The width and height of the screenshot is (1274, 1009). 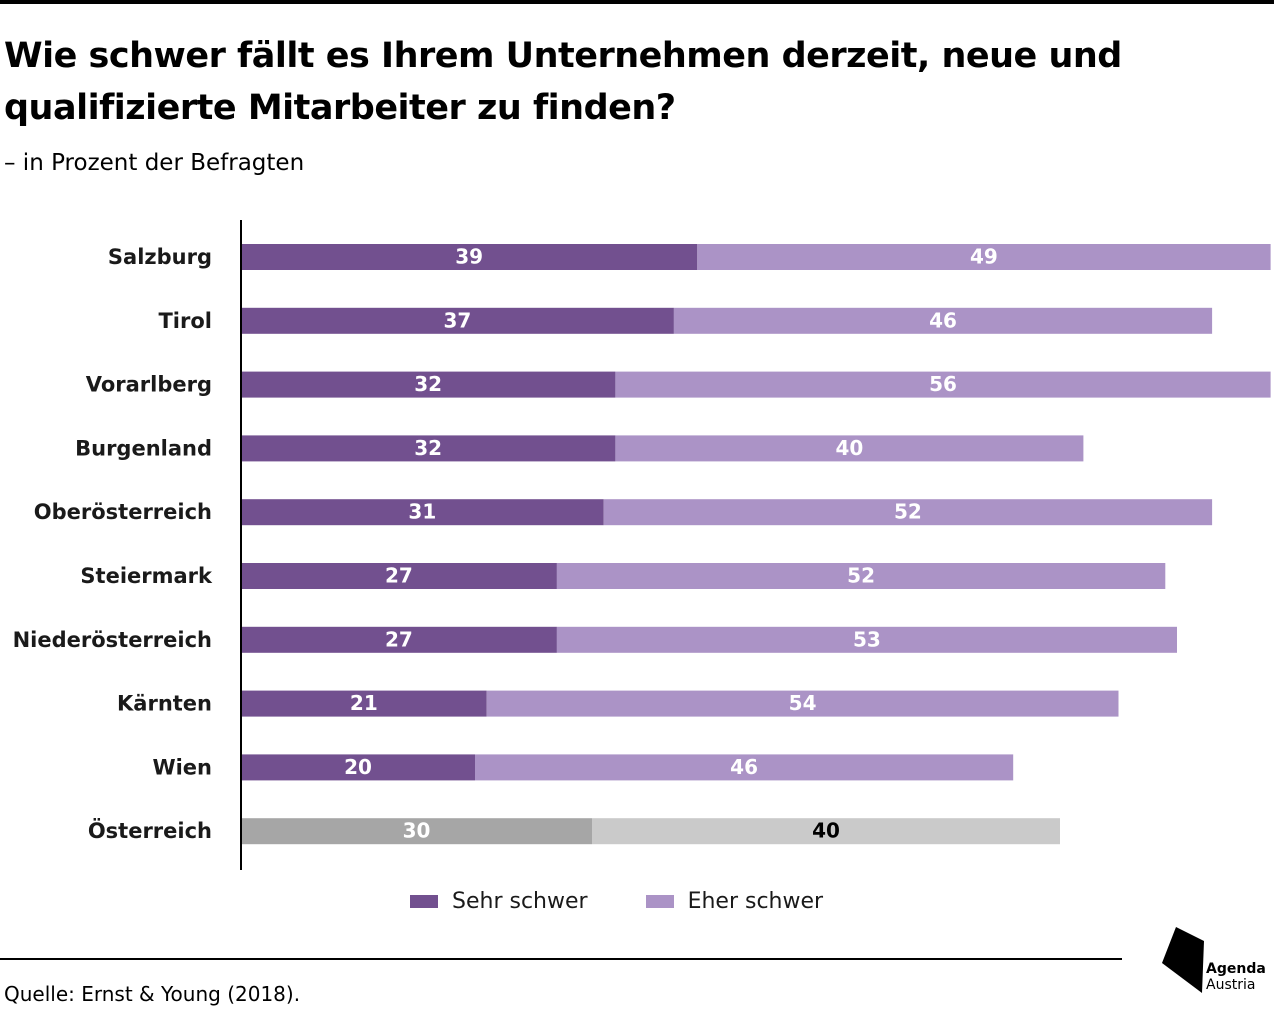 What do you see at coordinates (123, 512) in the screenshot?
I see `category-label-oberösterreich: Oberösterreich` at bounding box center [123, 512].